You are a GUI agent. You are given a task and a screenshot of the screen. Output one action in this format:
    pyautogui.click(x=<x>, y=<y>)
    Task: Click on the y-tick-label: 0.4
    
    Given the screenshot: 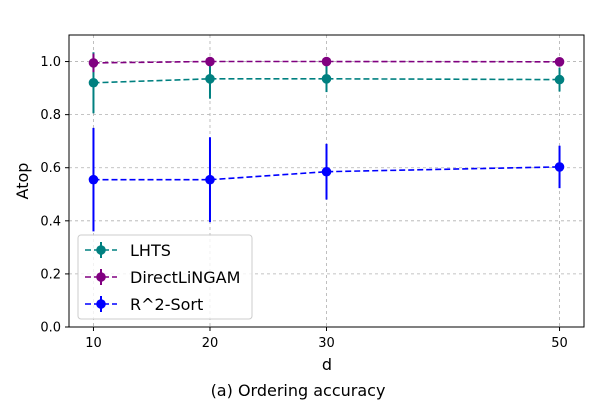 What is the action you would take?
    pyautogui.click(x=50, y=221)
    